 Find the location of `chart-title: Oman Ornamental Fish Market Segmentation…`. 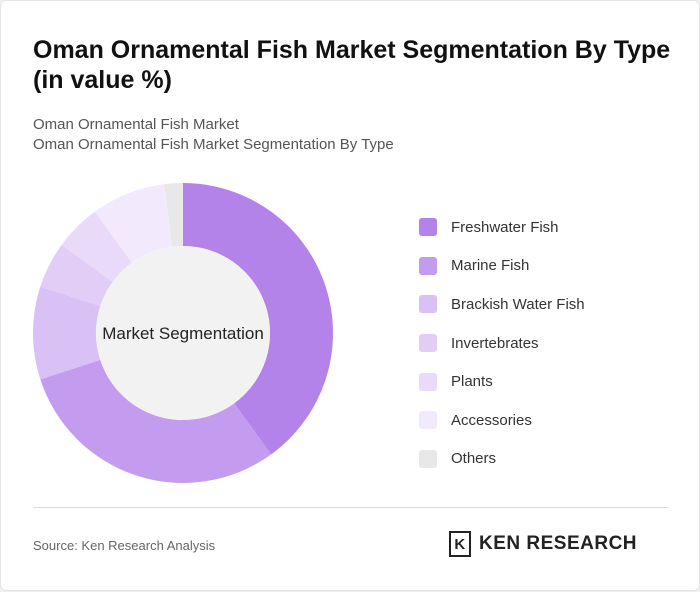

chart-title: Oman Ornamental Fish Market Segmentation… is located at coordinates (352, 65).